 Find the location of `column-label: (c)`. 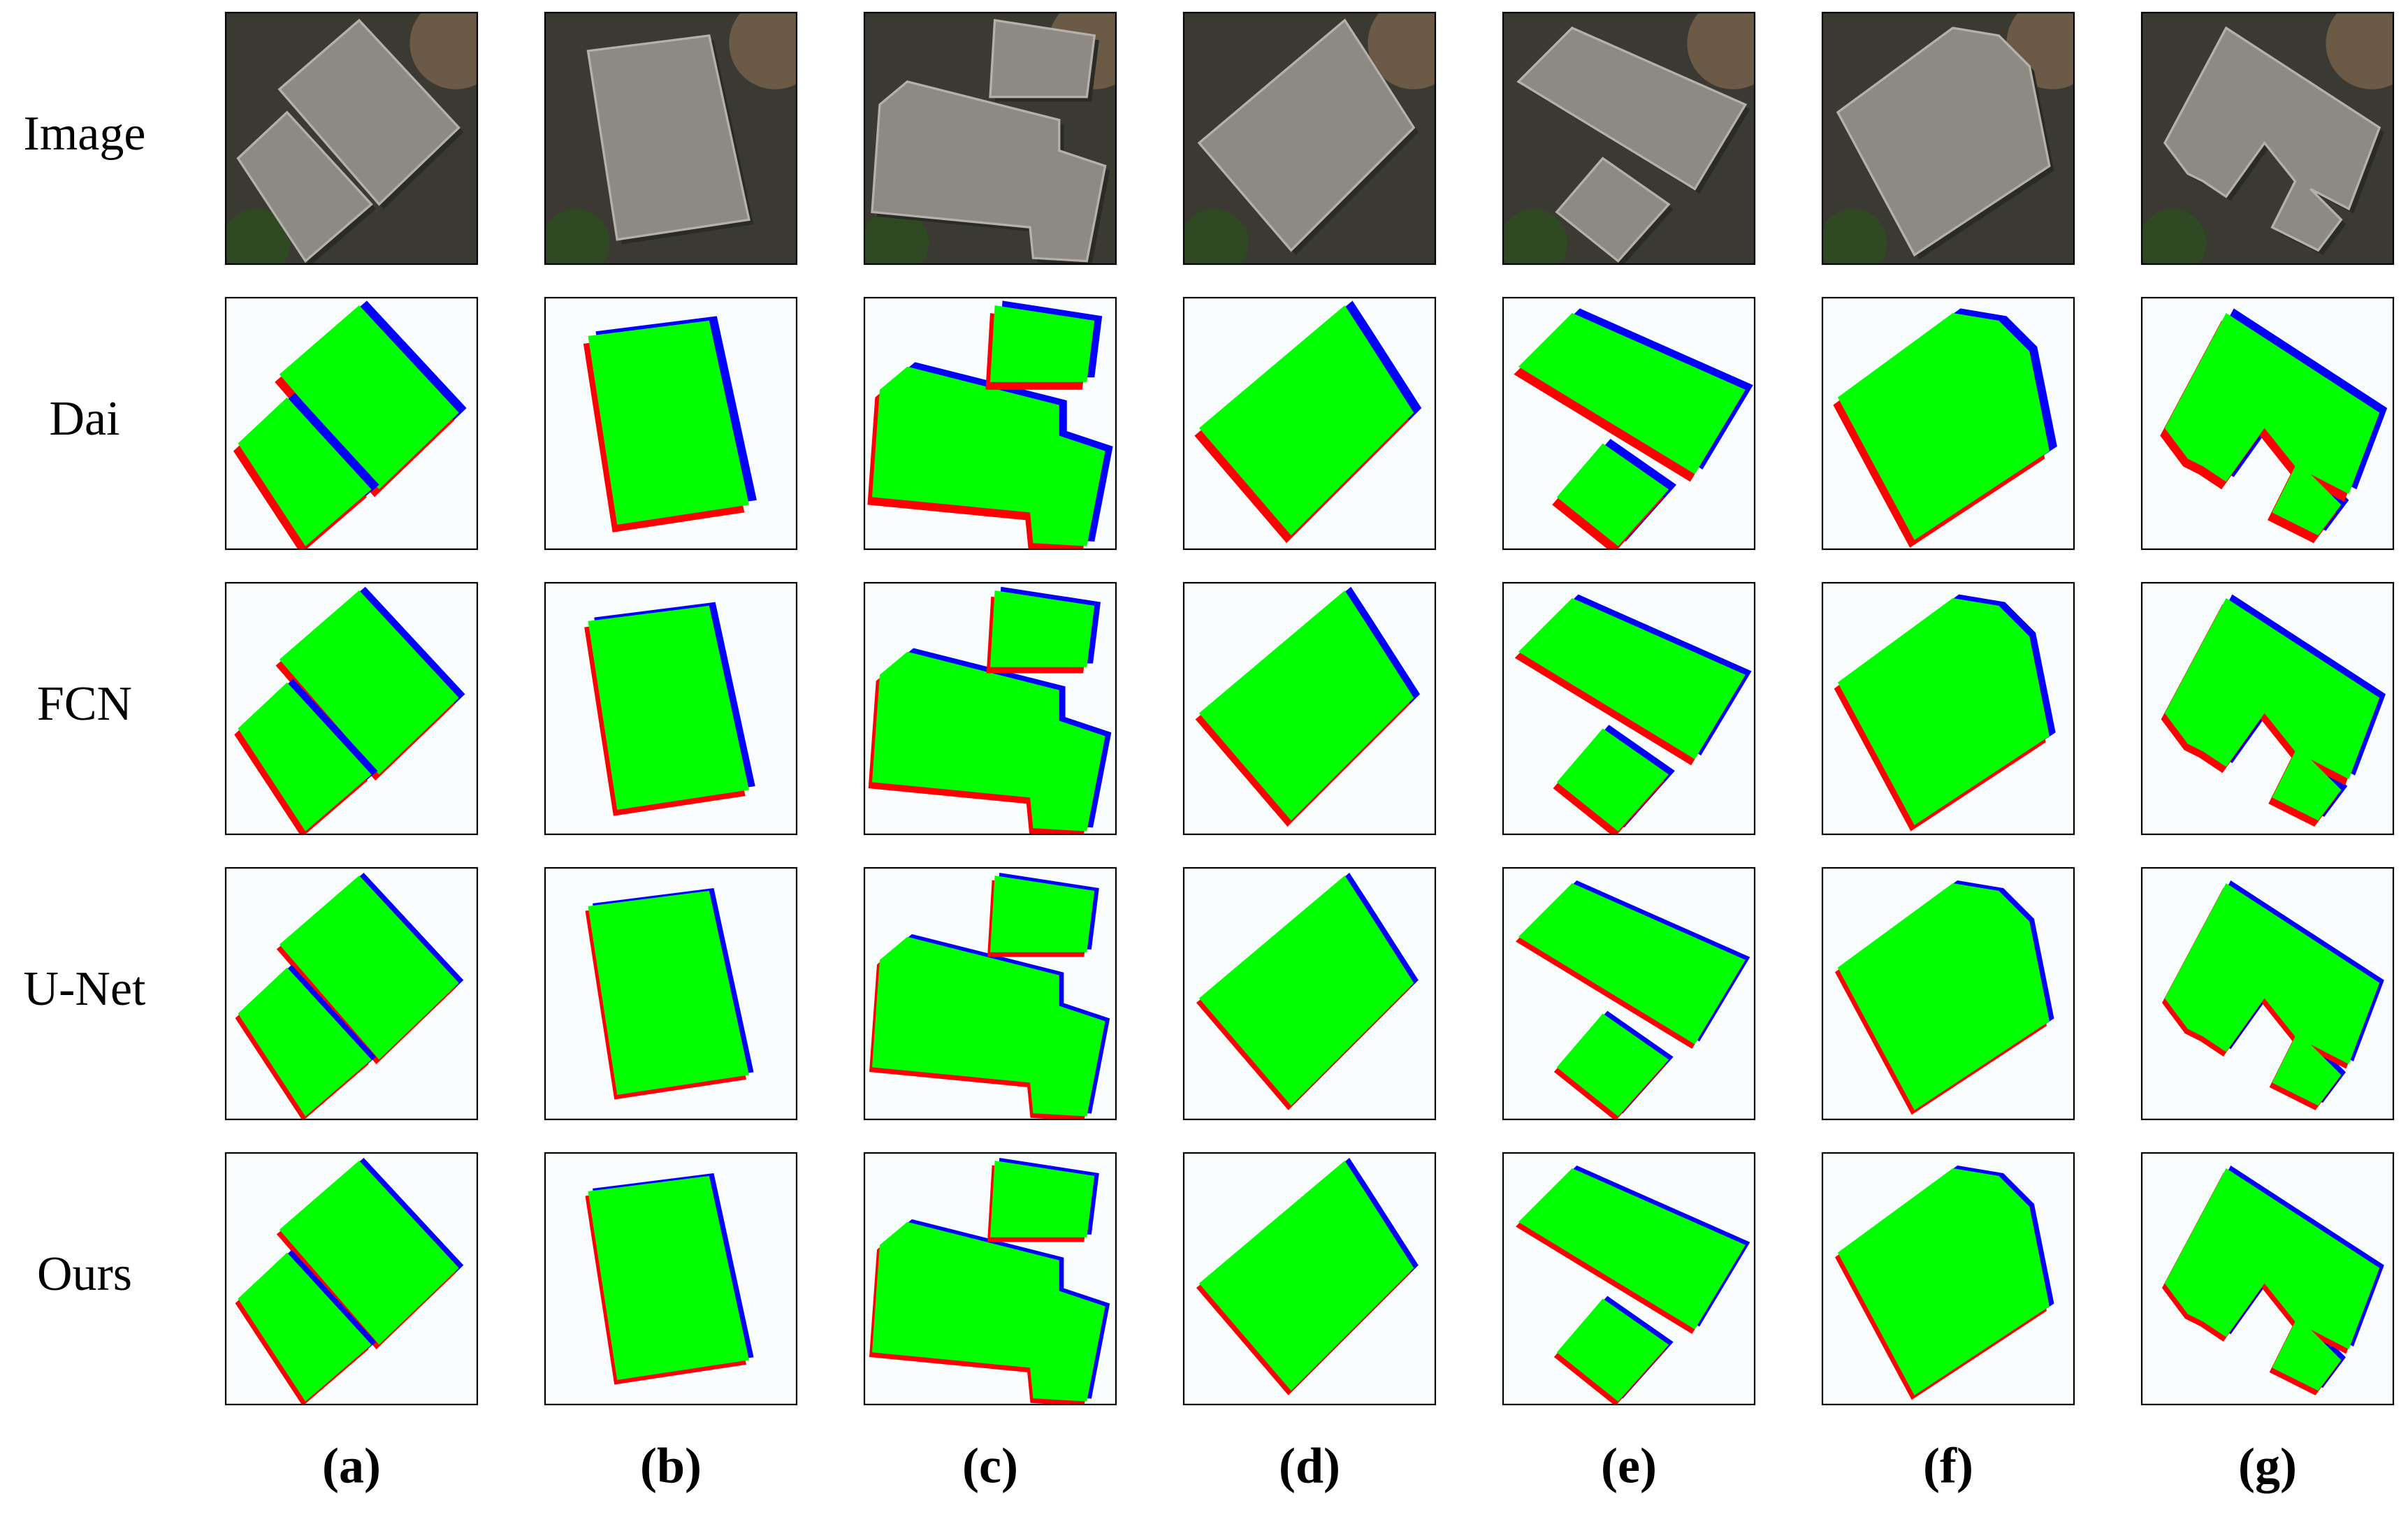

column-label: (c) is located at coordinates (990, 1466).